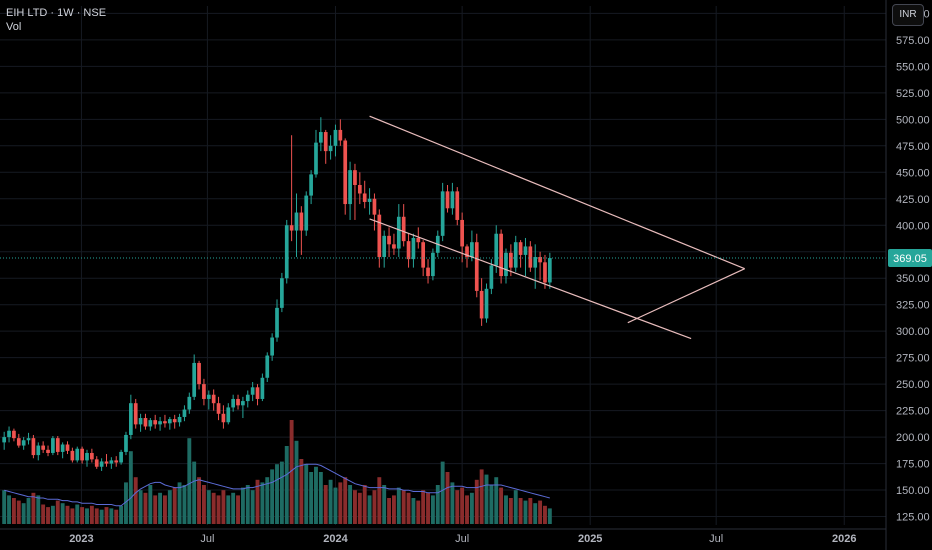 The width and height of the screenshot is (932, 550). I want to click on last-price-label: 369.05, so click(910, 259).